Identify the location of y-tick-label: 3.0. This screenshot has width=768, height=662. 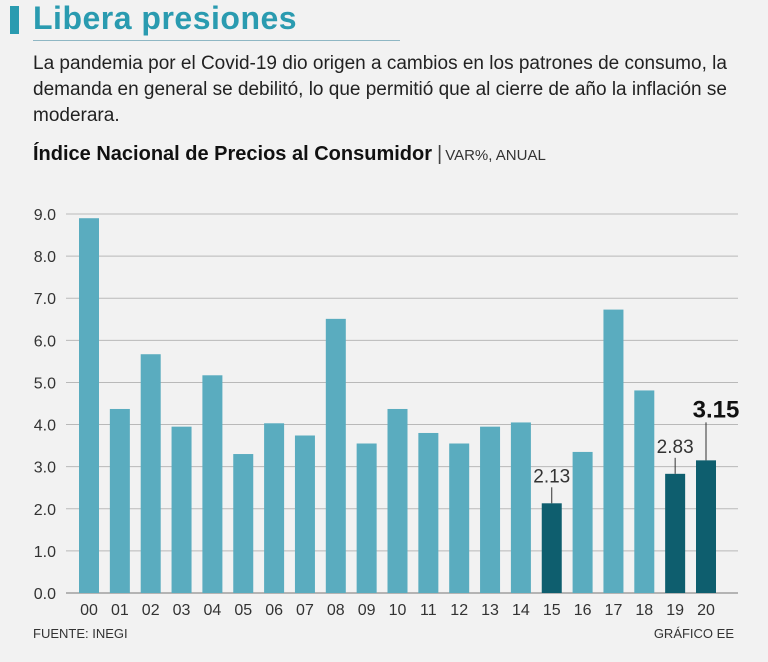
(45, 468).